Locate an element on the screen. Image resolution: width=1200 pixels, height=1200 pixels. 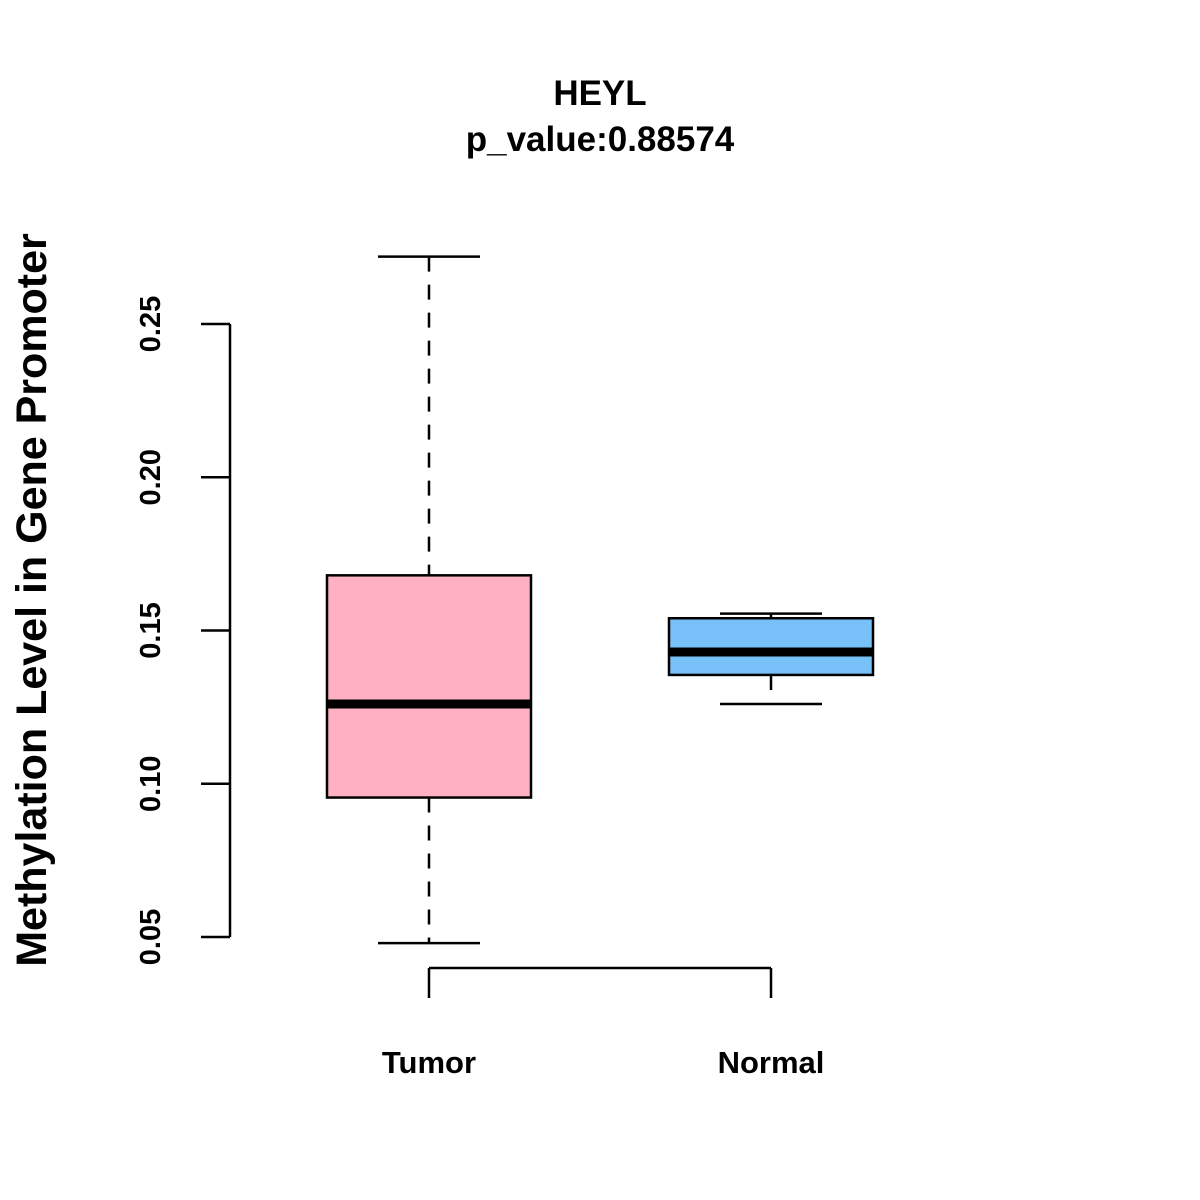
y-tick-label: 0.15 is located at coordinates (151, 630).